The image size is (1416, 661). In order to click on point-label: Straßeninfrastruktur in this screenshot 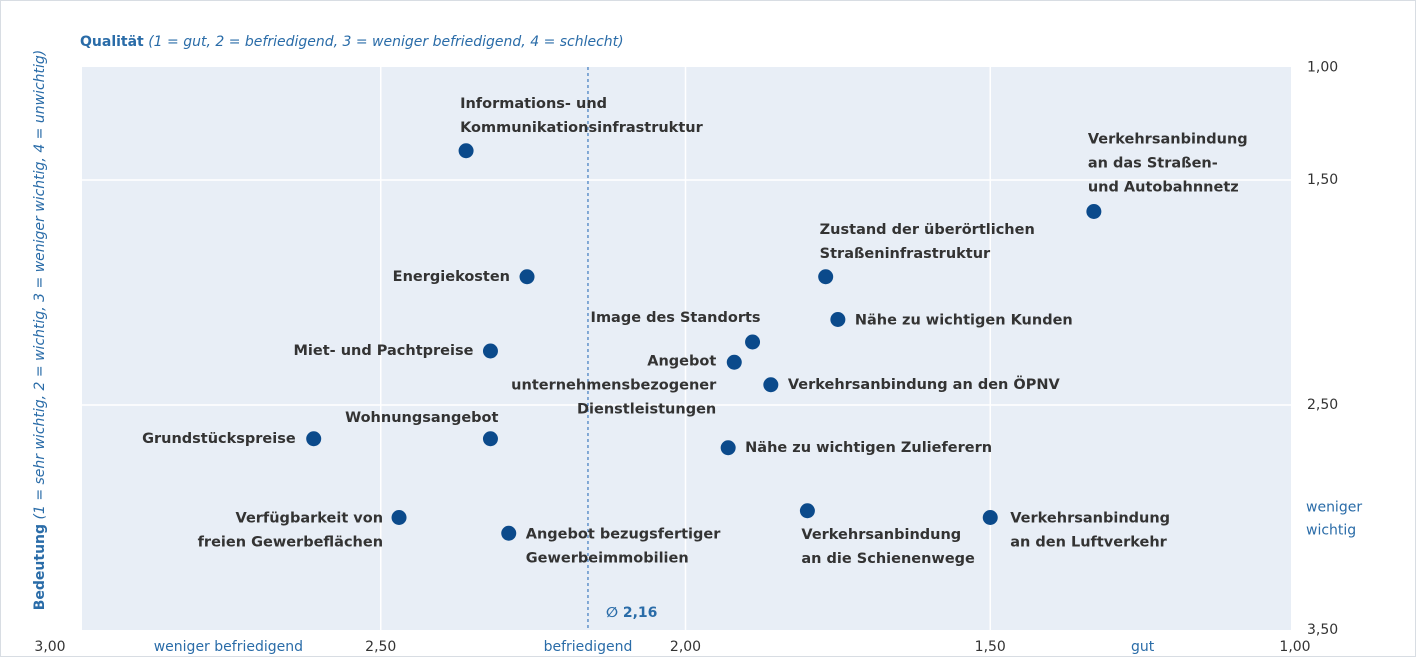, I will do `click(905, 254)`.